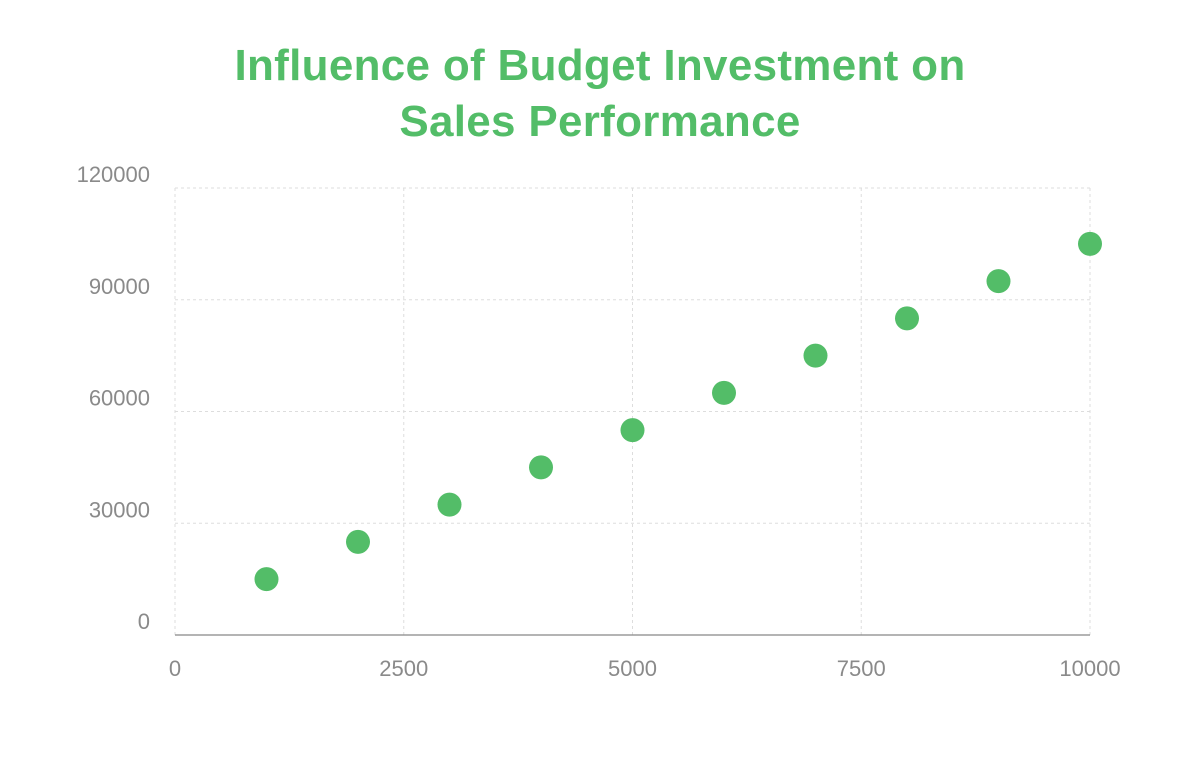 This screenshot has height=771, width=1200. Describe the element at coordinates (1089, 668) in the screenshot. I see `x-tick-label: 10000` at that location.